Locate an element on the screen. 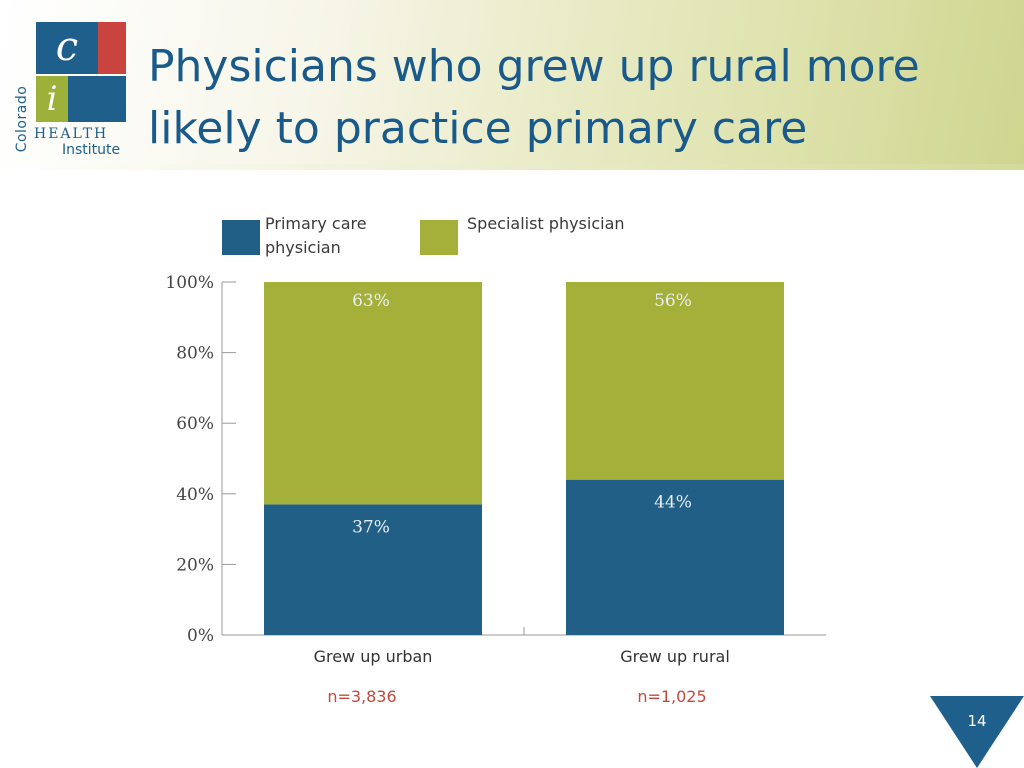 This screenshot has width=1024, height=768. page-number: 14 is located at coordinates (977, 721).